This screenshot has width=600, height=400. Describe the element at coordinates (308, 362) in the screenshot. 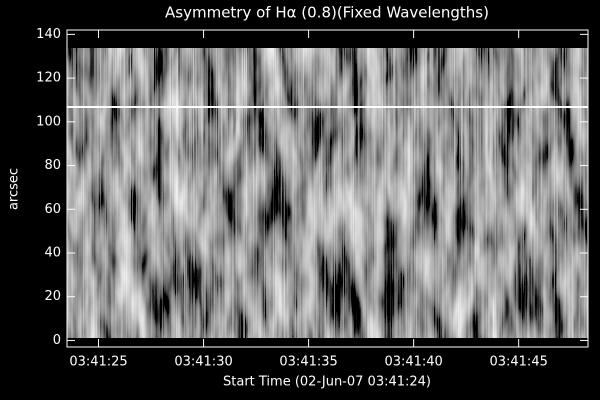

I see `x-tick-label: 03:41:35` at that location.